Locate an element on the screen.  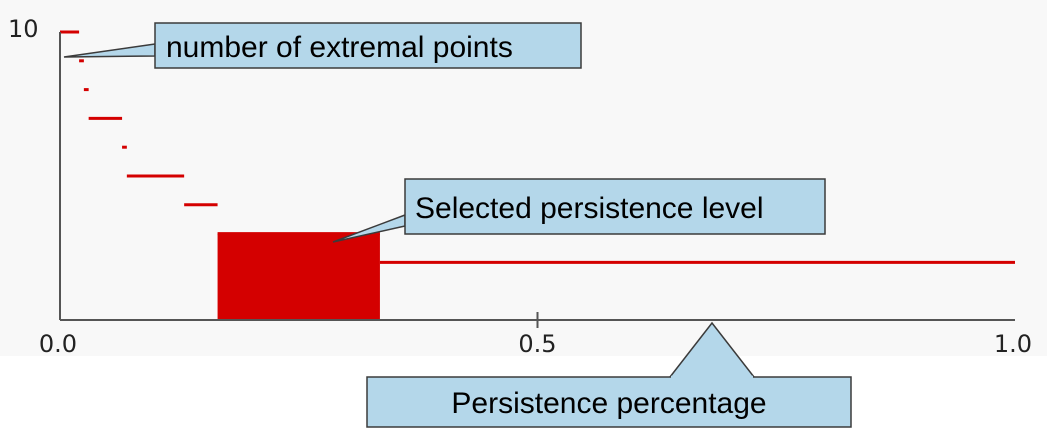
selected-callout-box is located at coordinates (615, 206).